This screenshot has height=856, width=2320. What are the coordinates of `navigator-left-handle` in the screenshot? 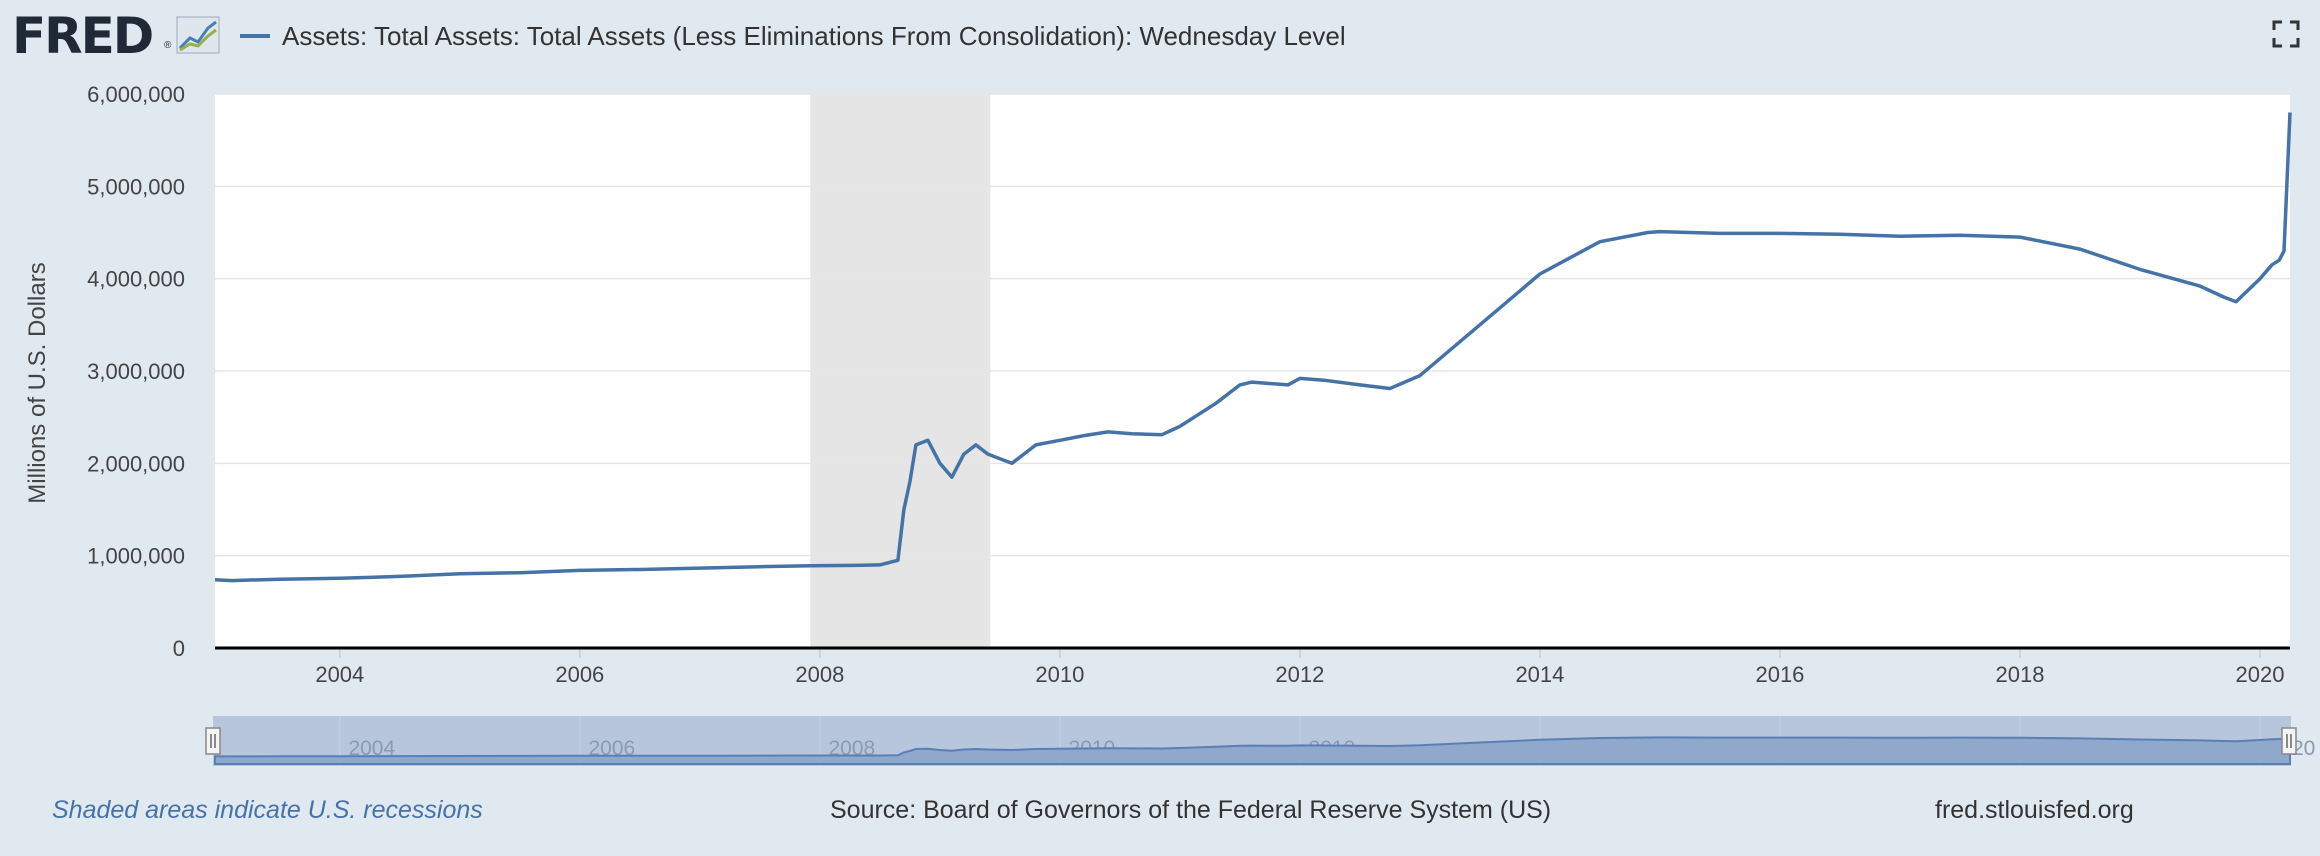 It's located at (213, 741).